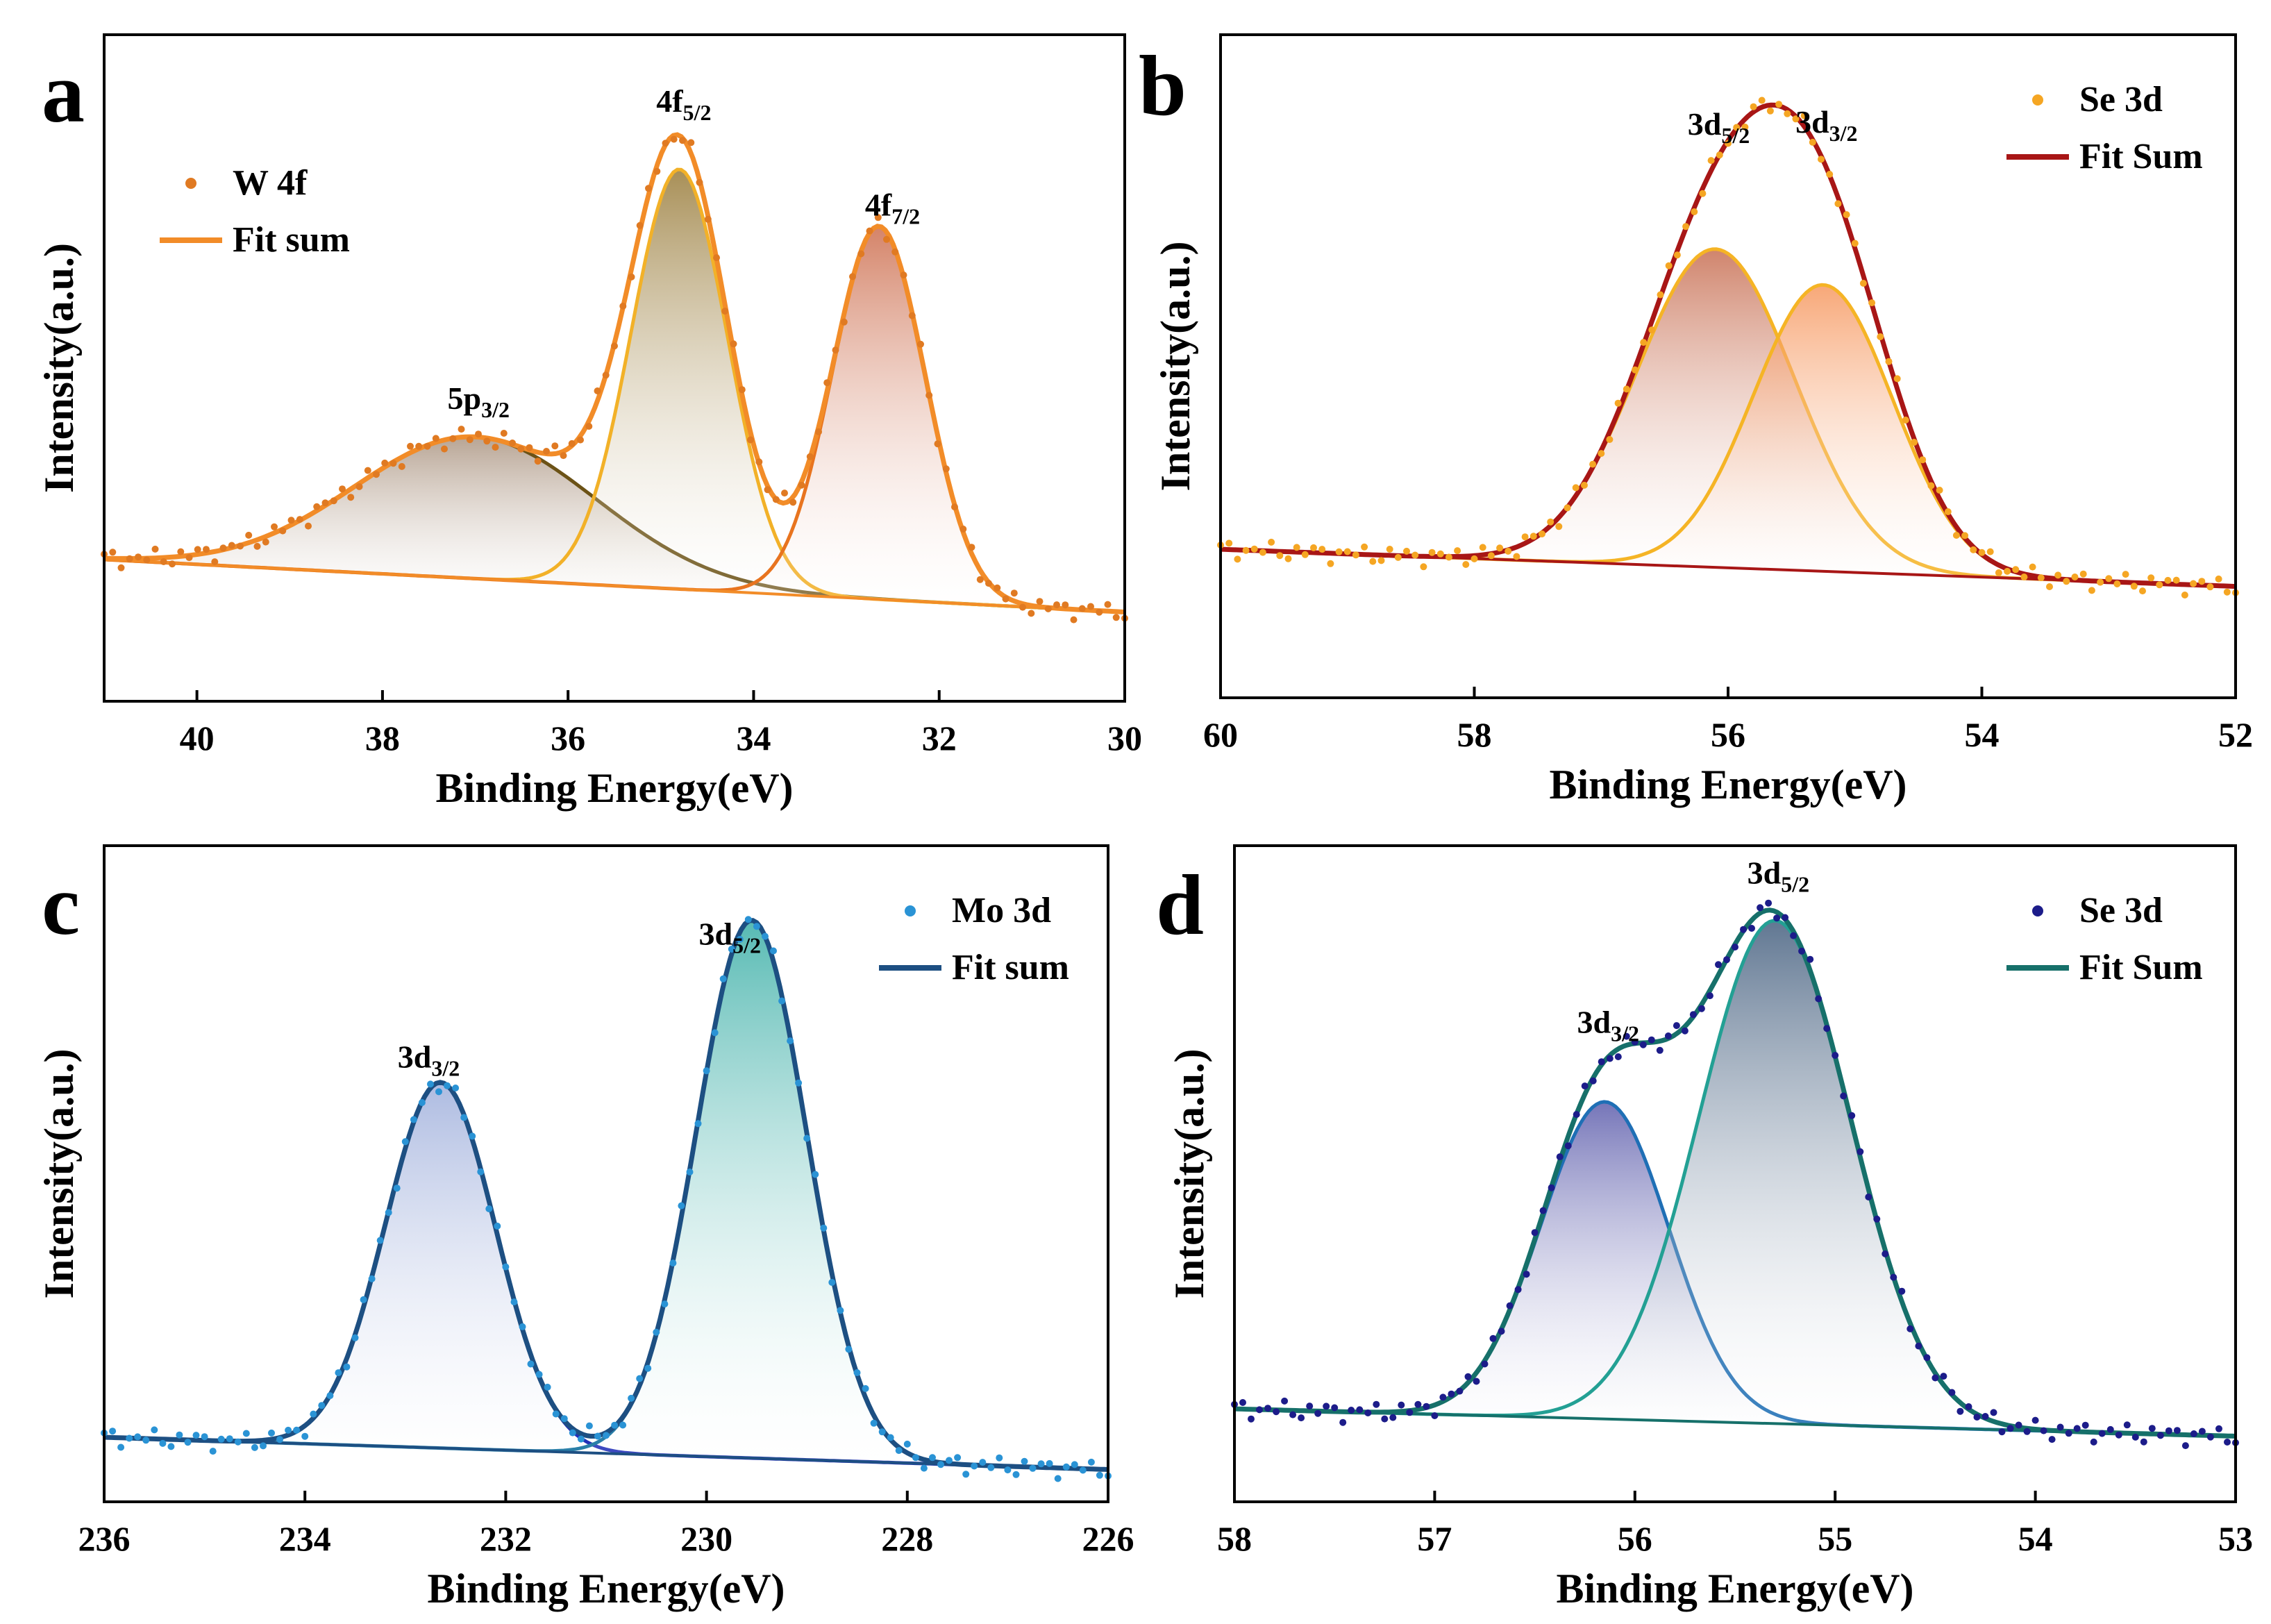 This screenshot has width=2271, height=1624. I want to click on legend-marker-dot, so click(191, 183).